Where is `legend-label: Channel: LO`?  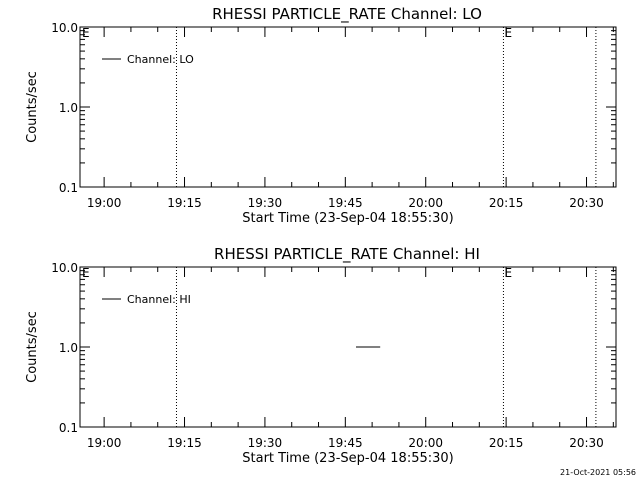
legend-label: Channel: LO is located at coordinates (160, 59).